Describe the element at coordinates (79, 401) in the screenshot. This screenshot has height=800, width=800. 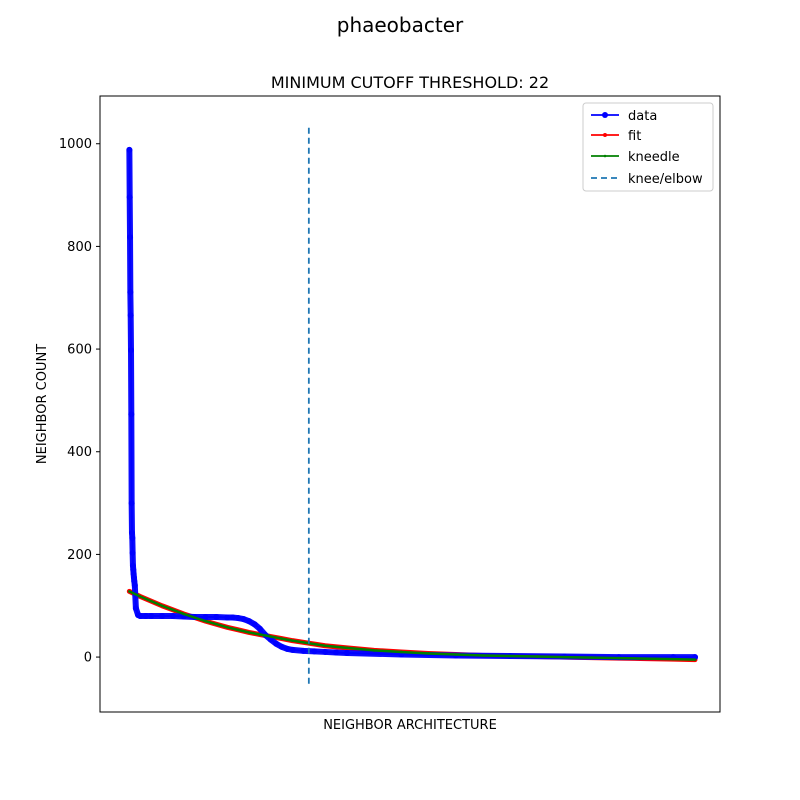
I see `y-axis: 0 200 400 600 800 1000` at that location.